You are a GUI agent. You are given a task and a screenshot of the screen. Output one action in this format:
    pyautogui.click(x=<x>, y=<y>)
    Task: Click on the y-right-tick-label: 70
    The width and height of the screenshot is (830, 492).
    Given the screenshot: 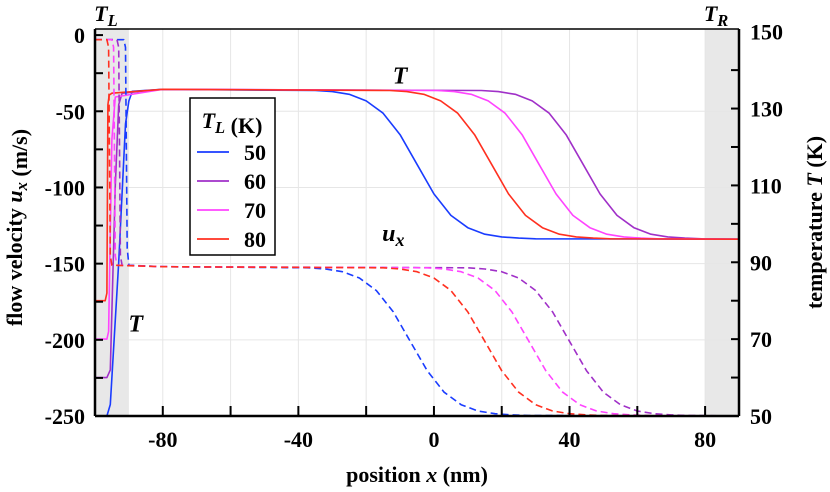 What is the action you would take?
    pyautogui.click(x=761, y=339)
    